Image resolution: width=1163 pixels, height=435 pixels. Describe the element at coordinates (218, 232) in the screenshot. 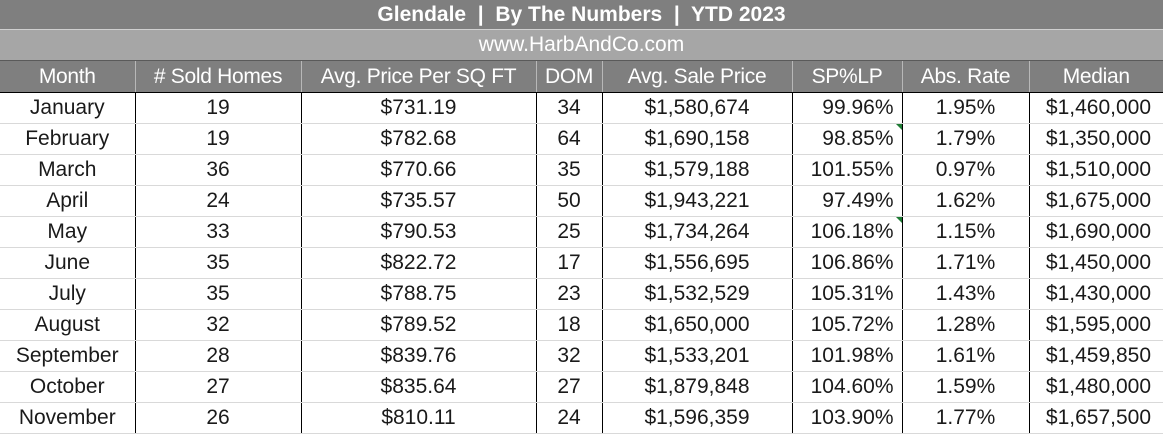

I see `sold-homes-cell: 33` at that location.